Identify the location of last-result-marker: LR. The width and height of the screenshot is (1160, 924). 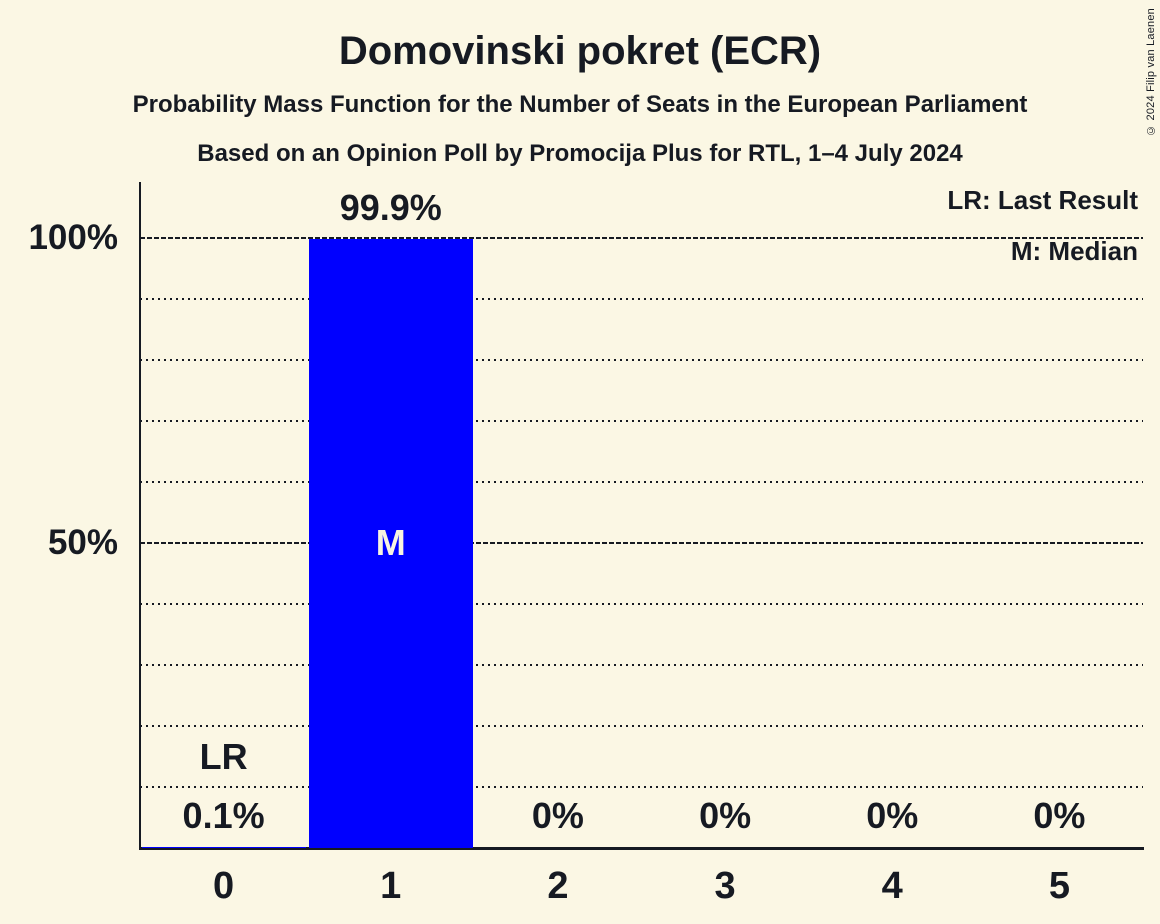
(223, 756).